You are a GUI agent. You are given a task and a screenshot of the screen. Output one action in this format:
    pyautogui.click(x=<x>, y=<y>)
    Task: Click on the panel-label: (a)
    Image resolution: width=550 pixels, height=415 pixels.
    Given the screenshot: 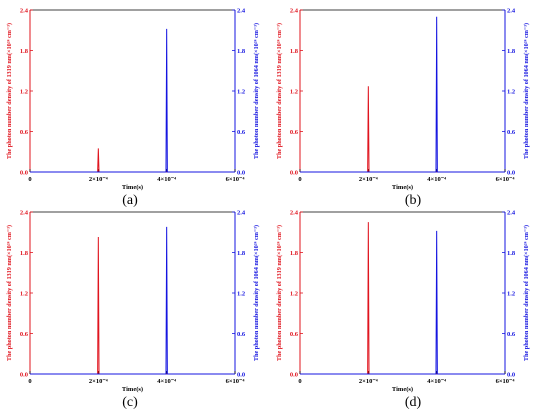 What is the action you would take?
    pyautogui.click(x=130, y=200)
    